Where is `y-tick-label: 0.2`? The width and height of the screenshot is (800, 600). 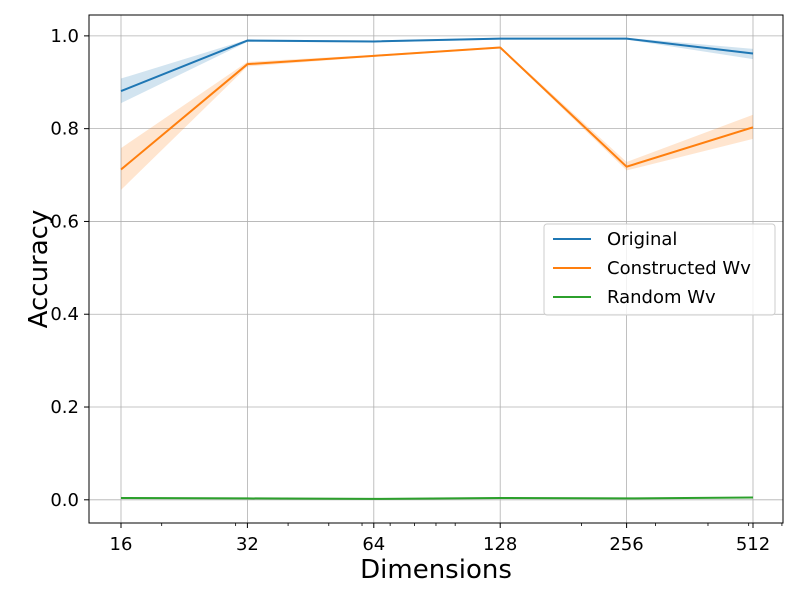
y-tick-label: 0.2 is located at coordinates (64, 407).